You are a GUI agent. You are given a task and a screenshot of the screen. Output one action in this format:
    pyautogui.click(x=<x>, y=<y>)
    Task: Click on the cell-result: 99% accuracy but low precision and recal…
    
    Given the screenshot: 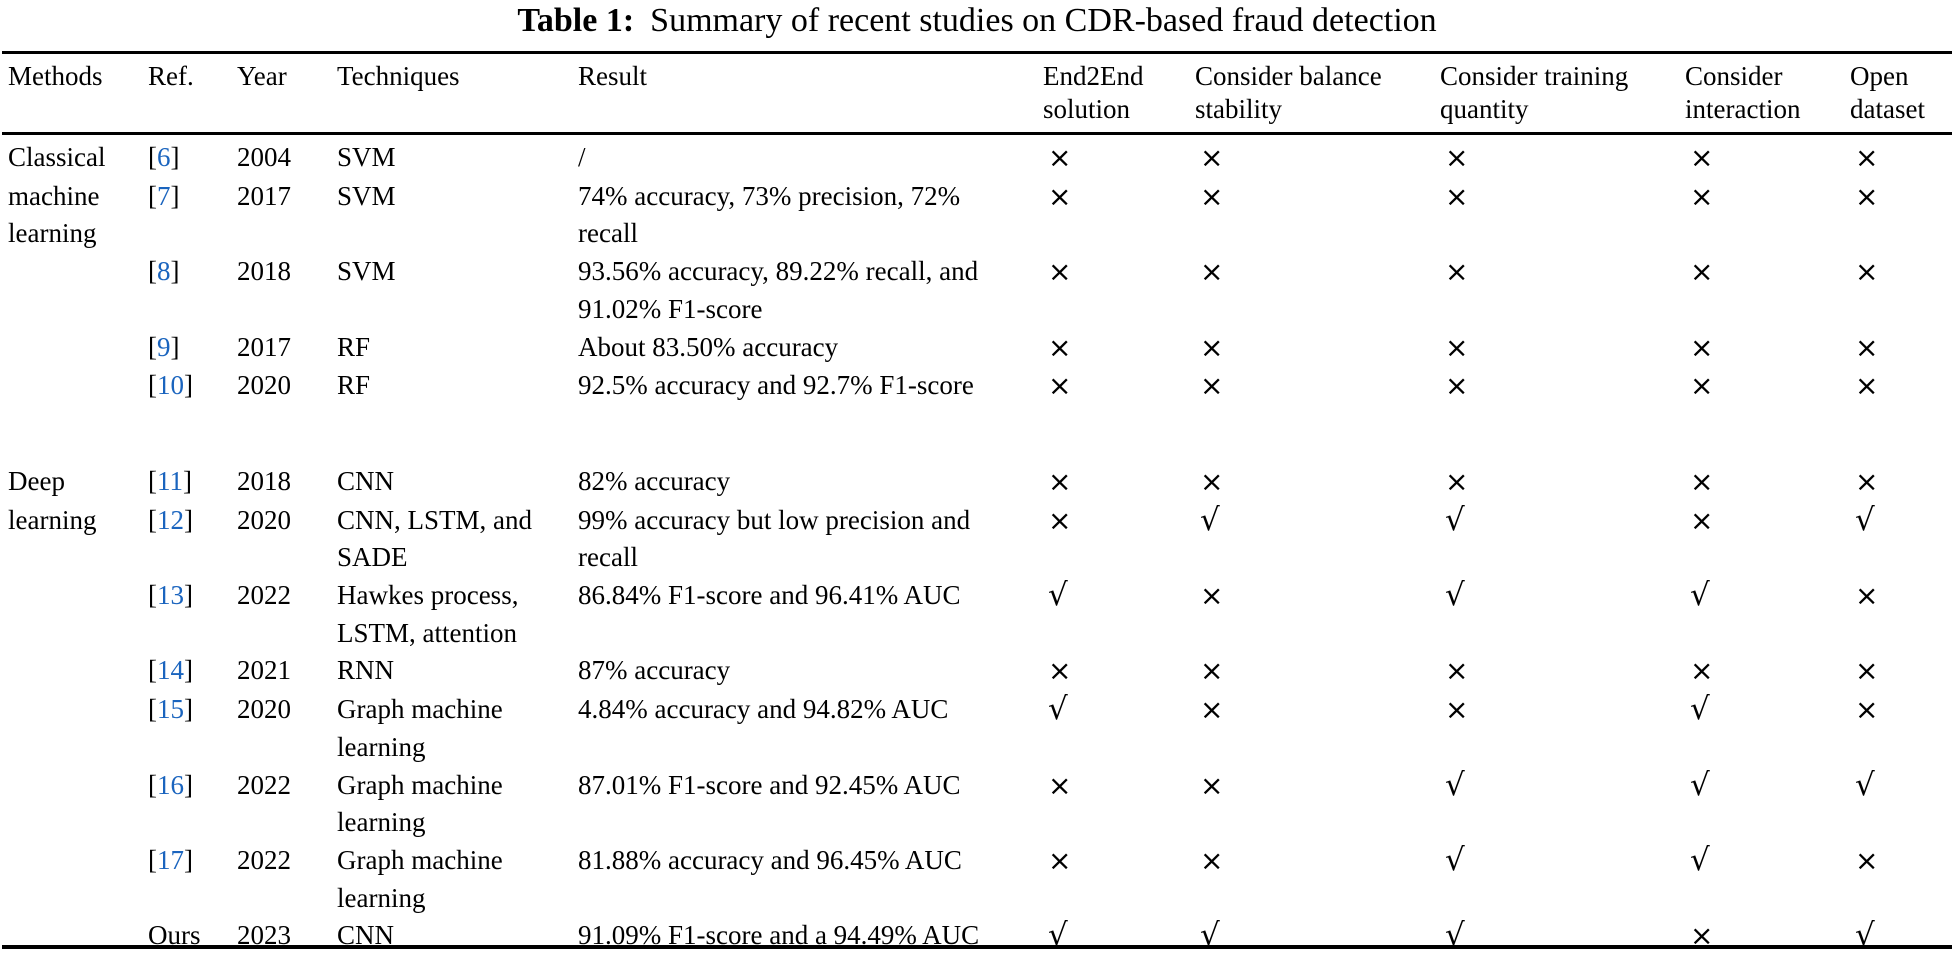 What is the action you would take?
    pyautogui.click(x=774, y=538)
    